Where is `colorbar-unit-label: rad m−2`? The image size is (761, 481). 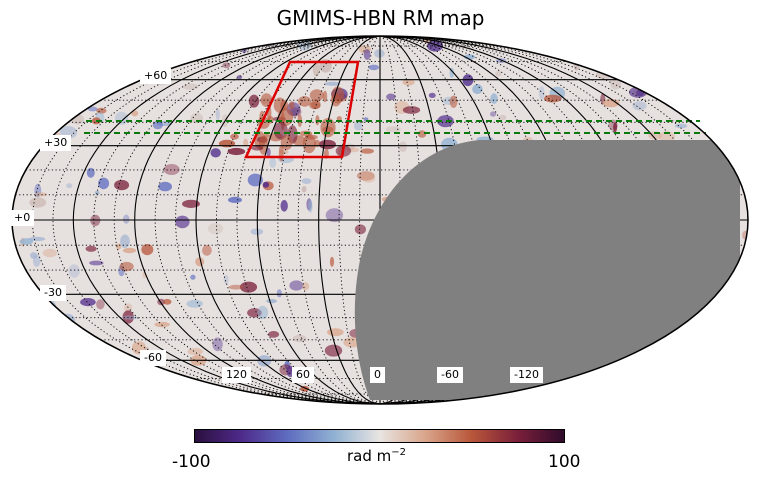
colorbar-unit-label: rad m−2 is located at coordinates (376, 456).